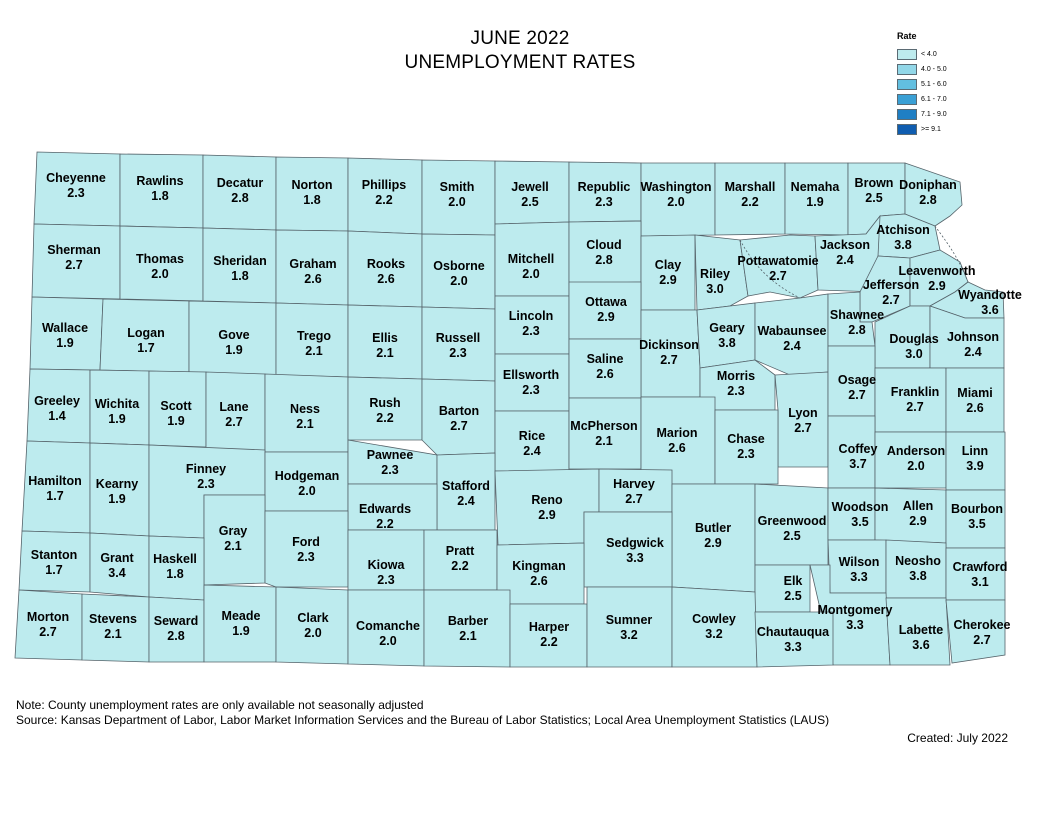 This screenshot has width=1056, height=816. I want to click on county-elk, so click(782, 588).